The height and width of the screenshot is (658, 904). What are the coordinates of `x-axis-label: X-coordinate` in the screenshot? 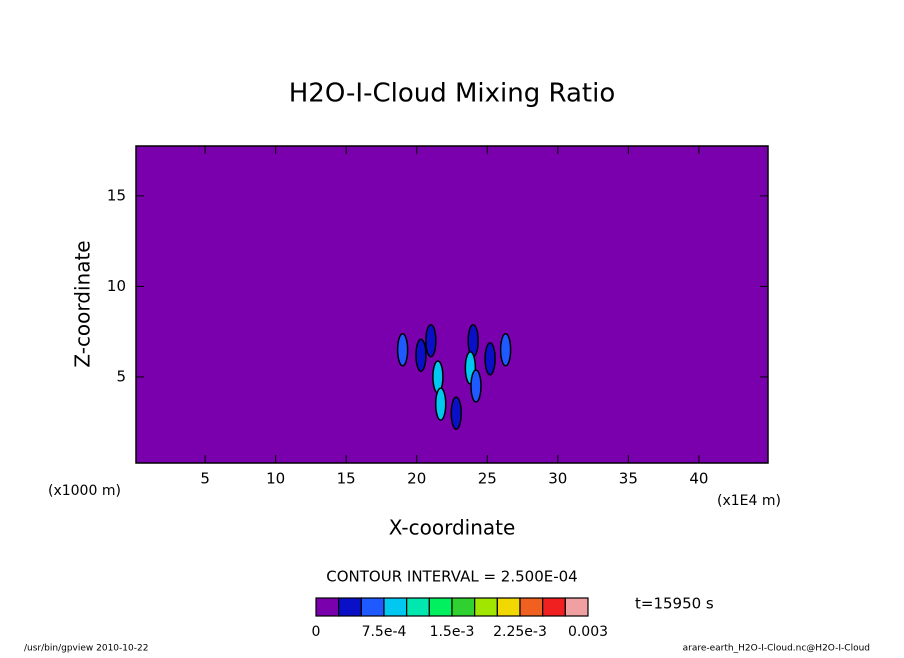 It's located at (452, 528).